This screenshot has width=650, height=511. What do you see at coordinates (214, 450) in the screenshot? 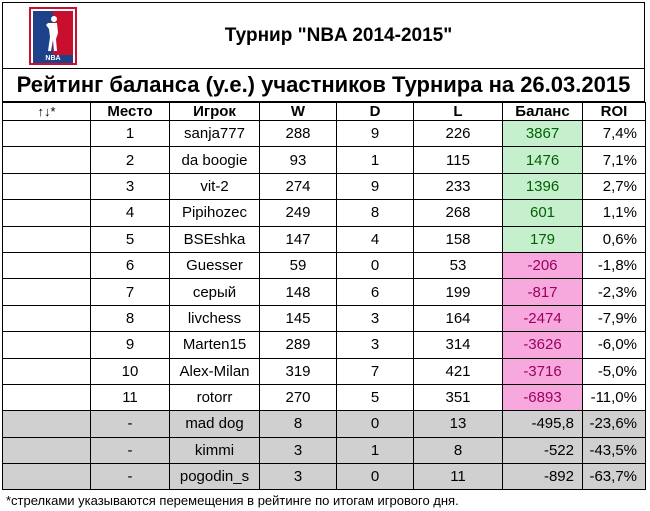
I see `cell-player: kimmi` at bounding box center [214, 450].